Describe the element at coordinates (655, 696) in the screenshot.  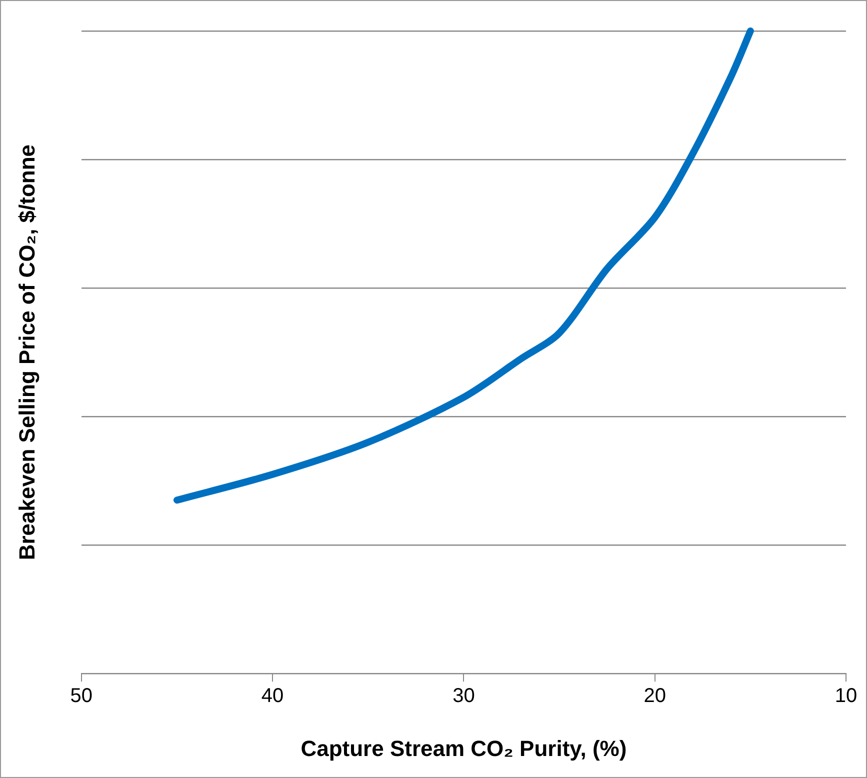
I see `x-tick-label: 20` at that location.